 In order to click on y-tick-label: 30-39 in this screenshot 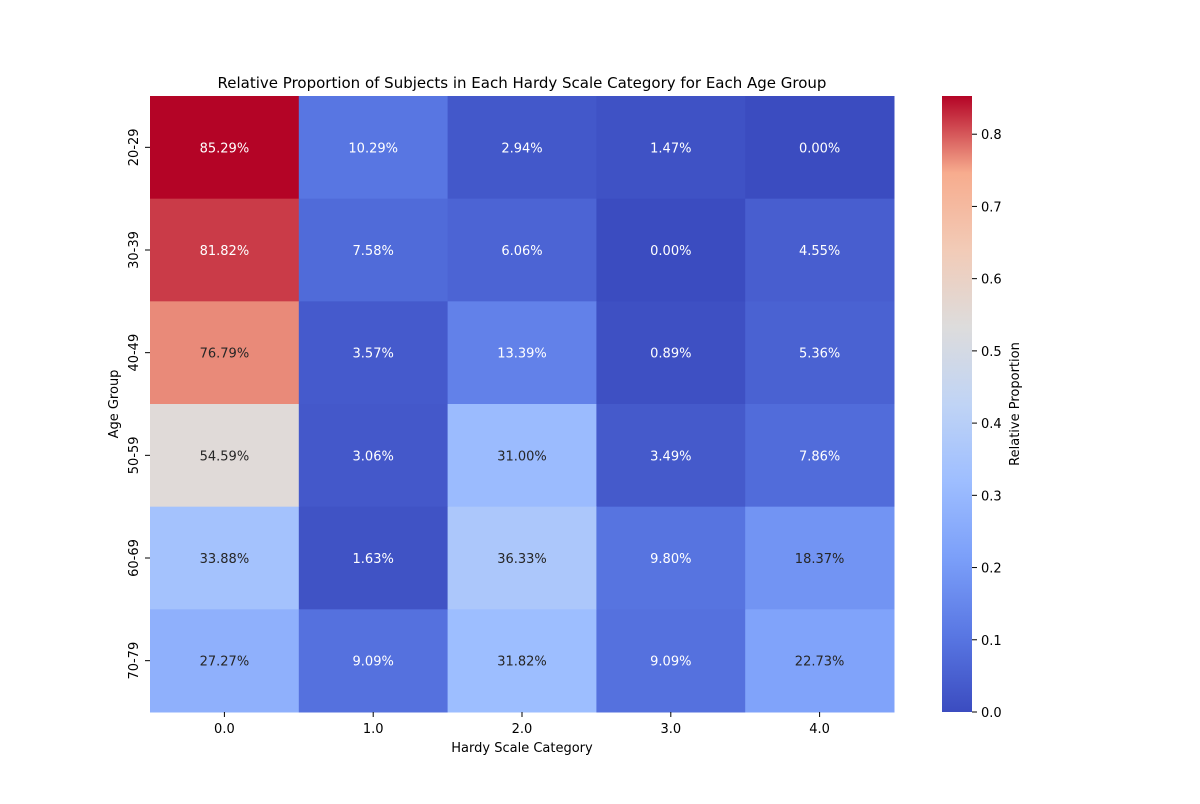, I will do `click(134, 250)`.